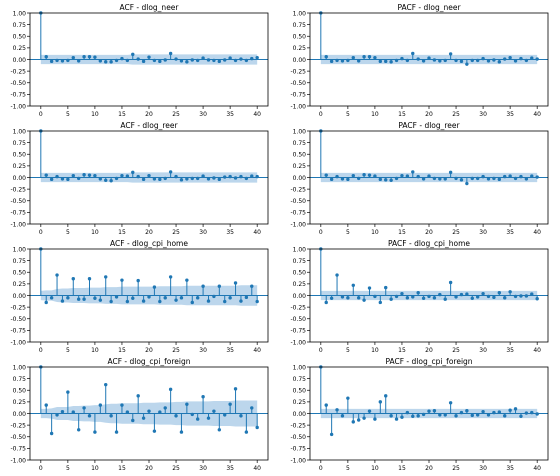 This screenshot has width=560, height=476. Describe the element at coordinates (300, 155) in the screenshot. I see `y-tick-label: 0.50` at that location.